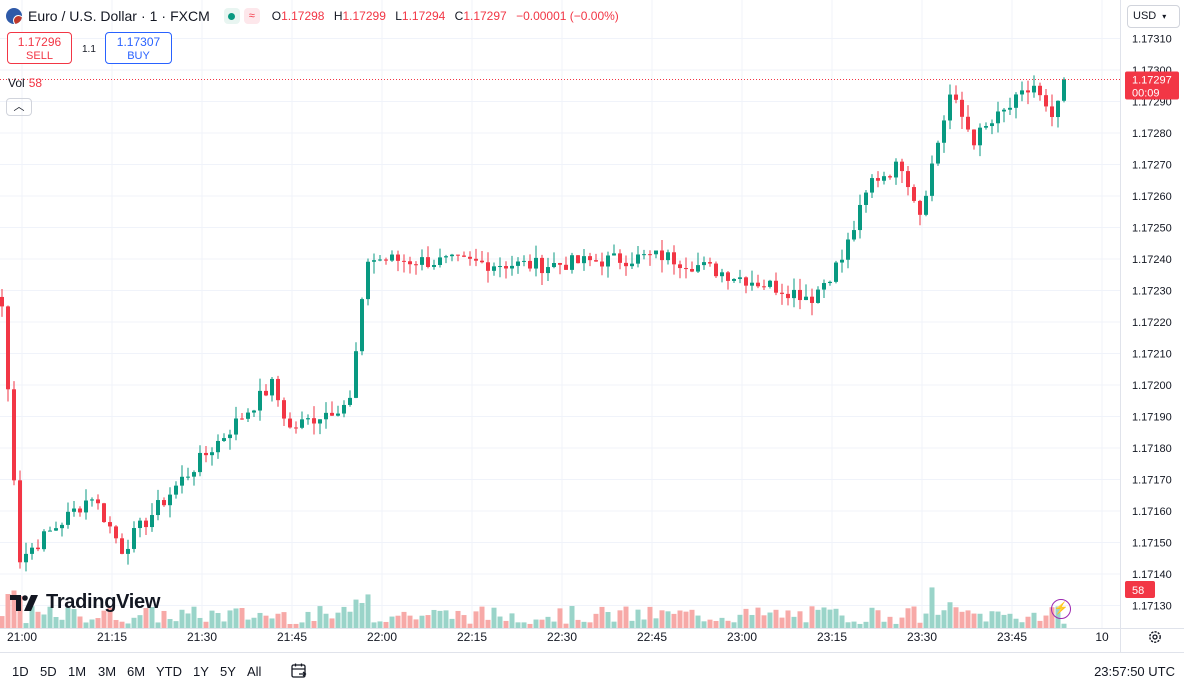  I want to click on price-tick-label: 1.17140, so click(1152, 575).